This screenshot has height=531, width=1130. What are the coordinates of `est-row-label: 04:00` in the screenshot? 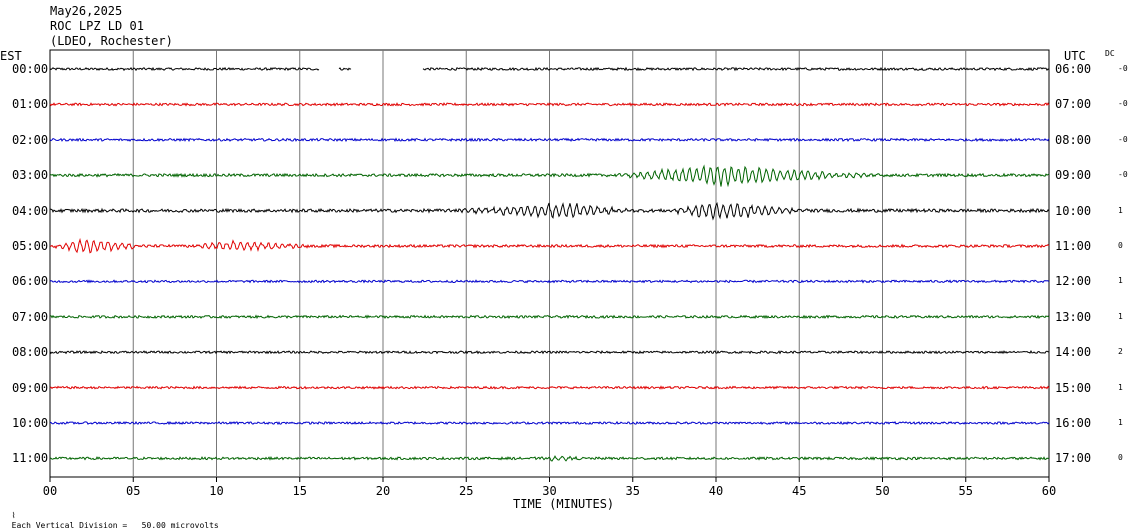 It's located at (30, 210).